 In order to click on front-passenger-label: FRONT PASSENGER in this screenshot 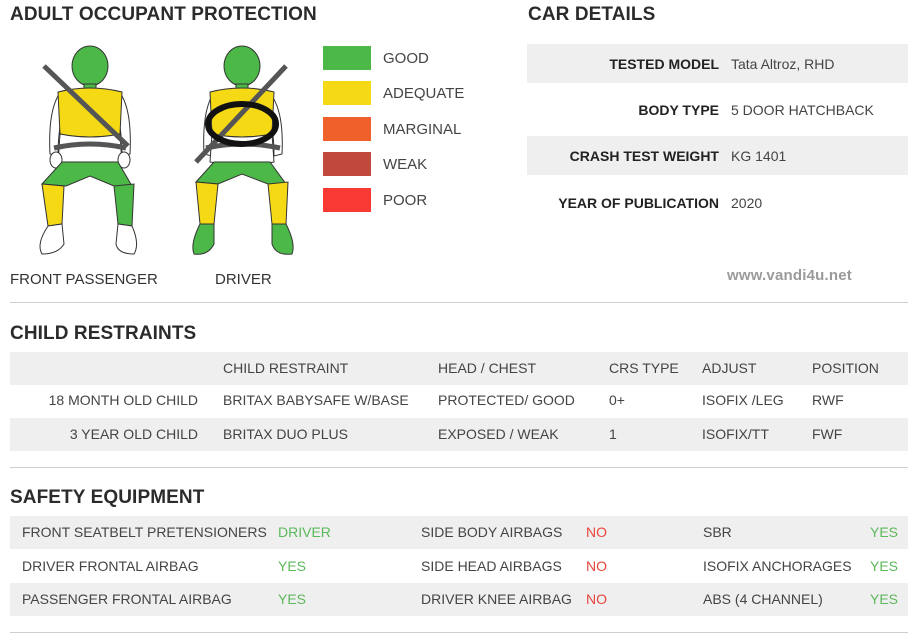, I will do `click(84, 279)`.